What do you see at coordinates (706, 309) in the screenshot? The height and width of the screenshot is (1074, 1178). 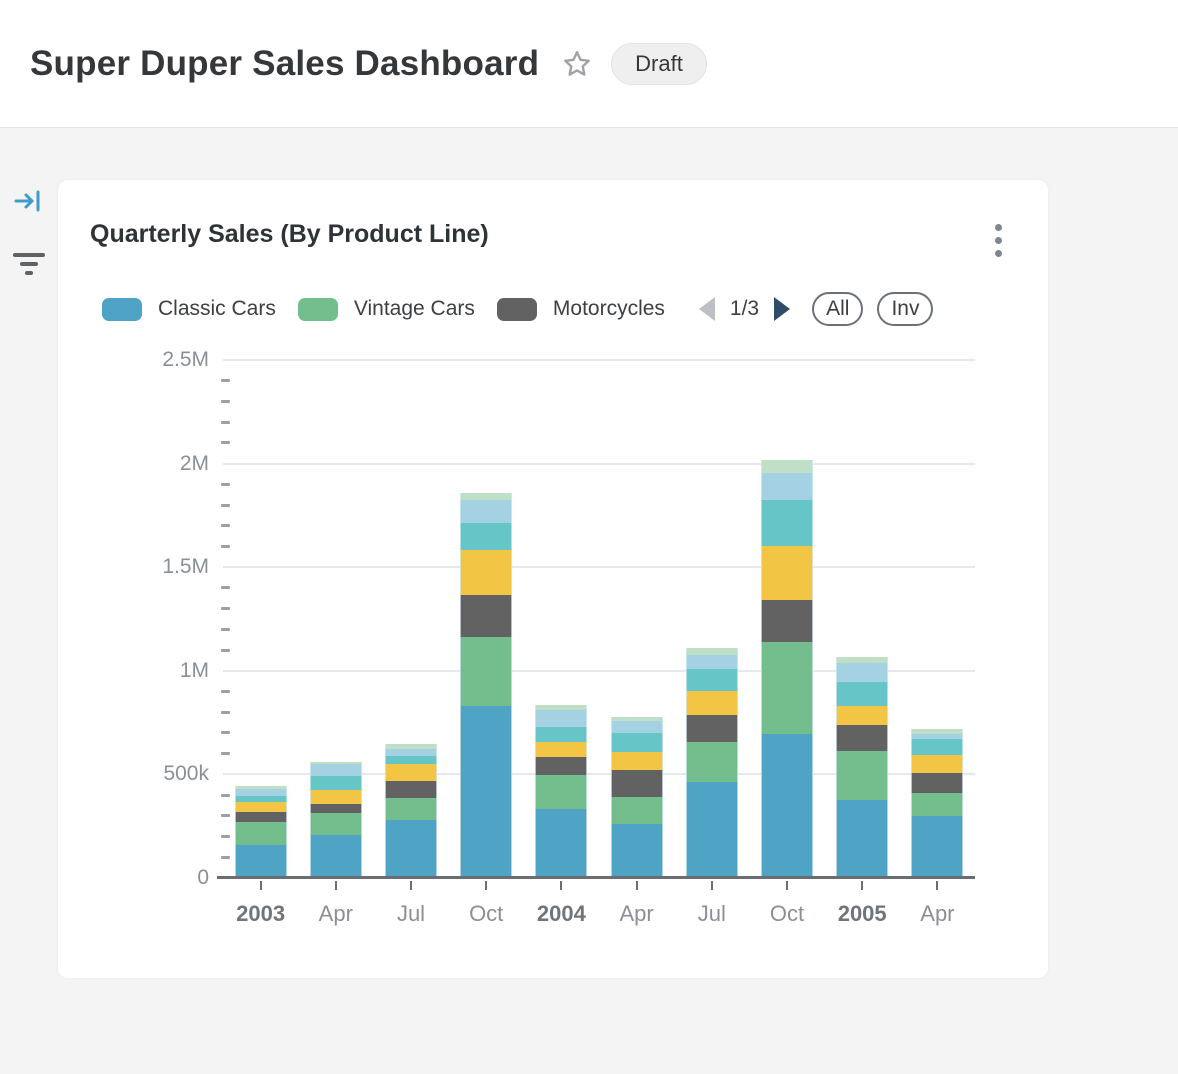 I see `pager-prev-icon` at bounding box center [706, 309].